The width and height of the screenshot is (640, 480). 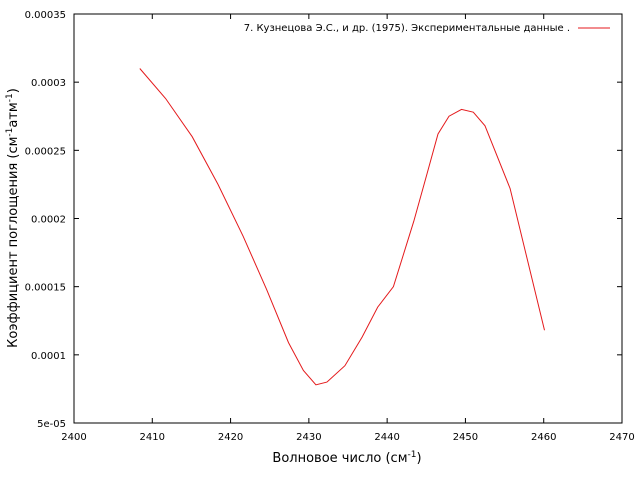 What do you see at coordinates (45, 151) in the screenshot?
I see `y-tick-label: 0.00025` at bounding box center [45, 151].